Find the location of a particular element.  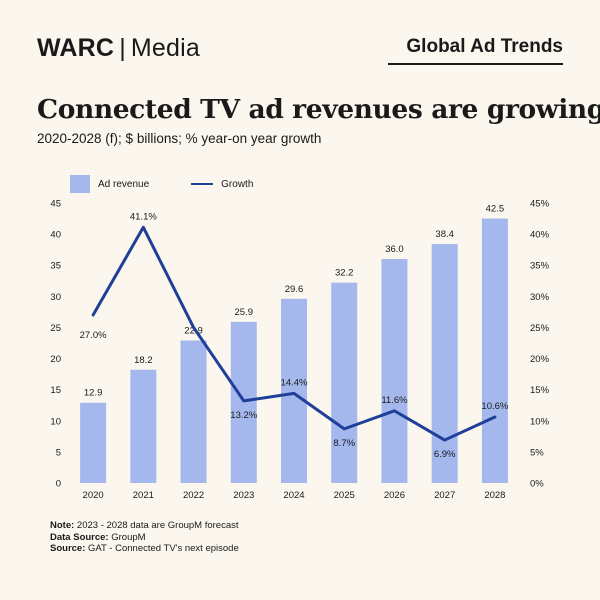

legend-label-revenue: Ad revenue is located at coordinates (124, 184).